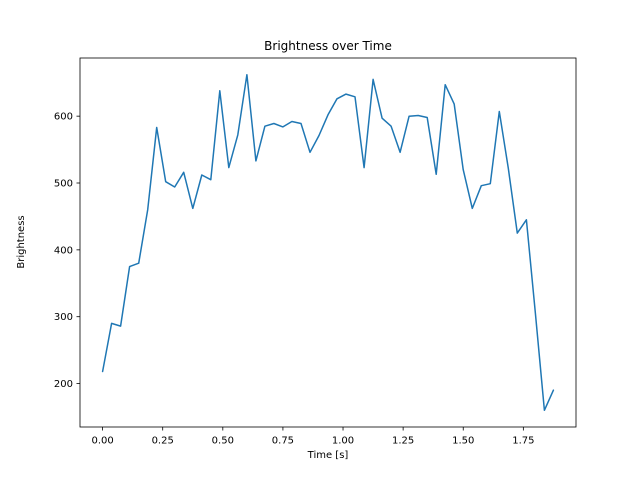  Describe the element at coordinates (463, 441) in the screenshot. I see `x-tick-label: 1.50` at that location.